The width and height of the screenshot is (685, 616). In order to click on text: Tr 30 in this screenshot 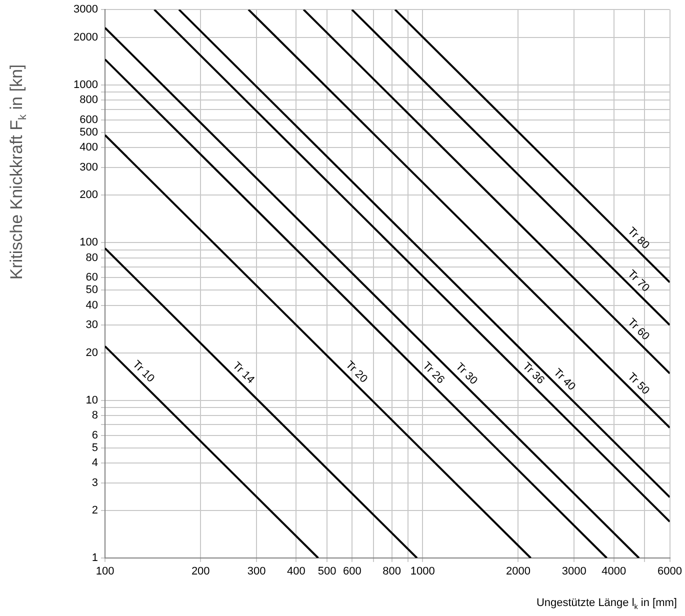, I will do `click(466, 374)`.